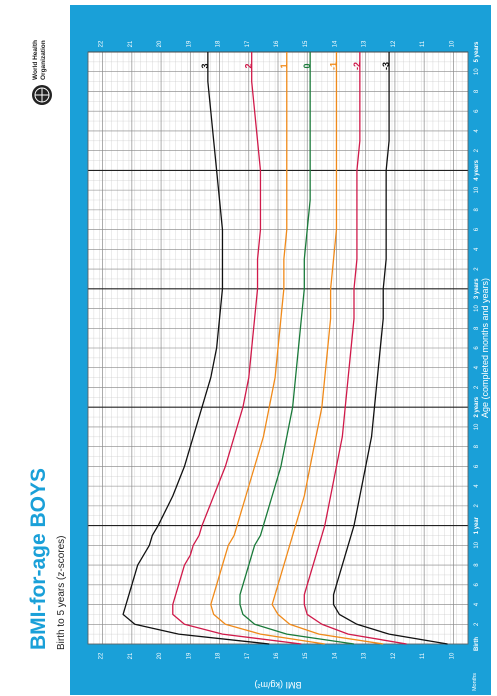  I want to click on org-name-line2: Organization, so click(43, 60).